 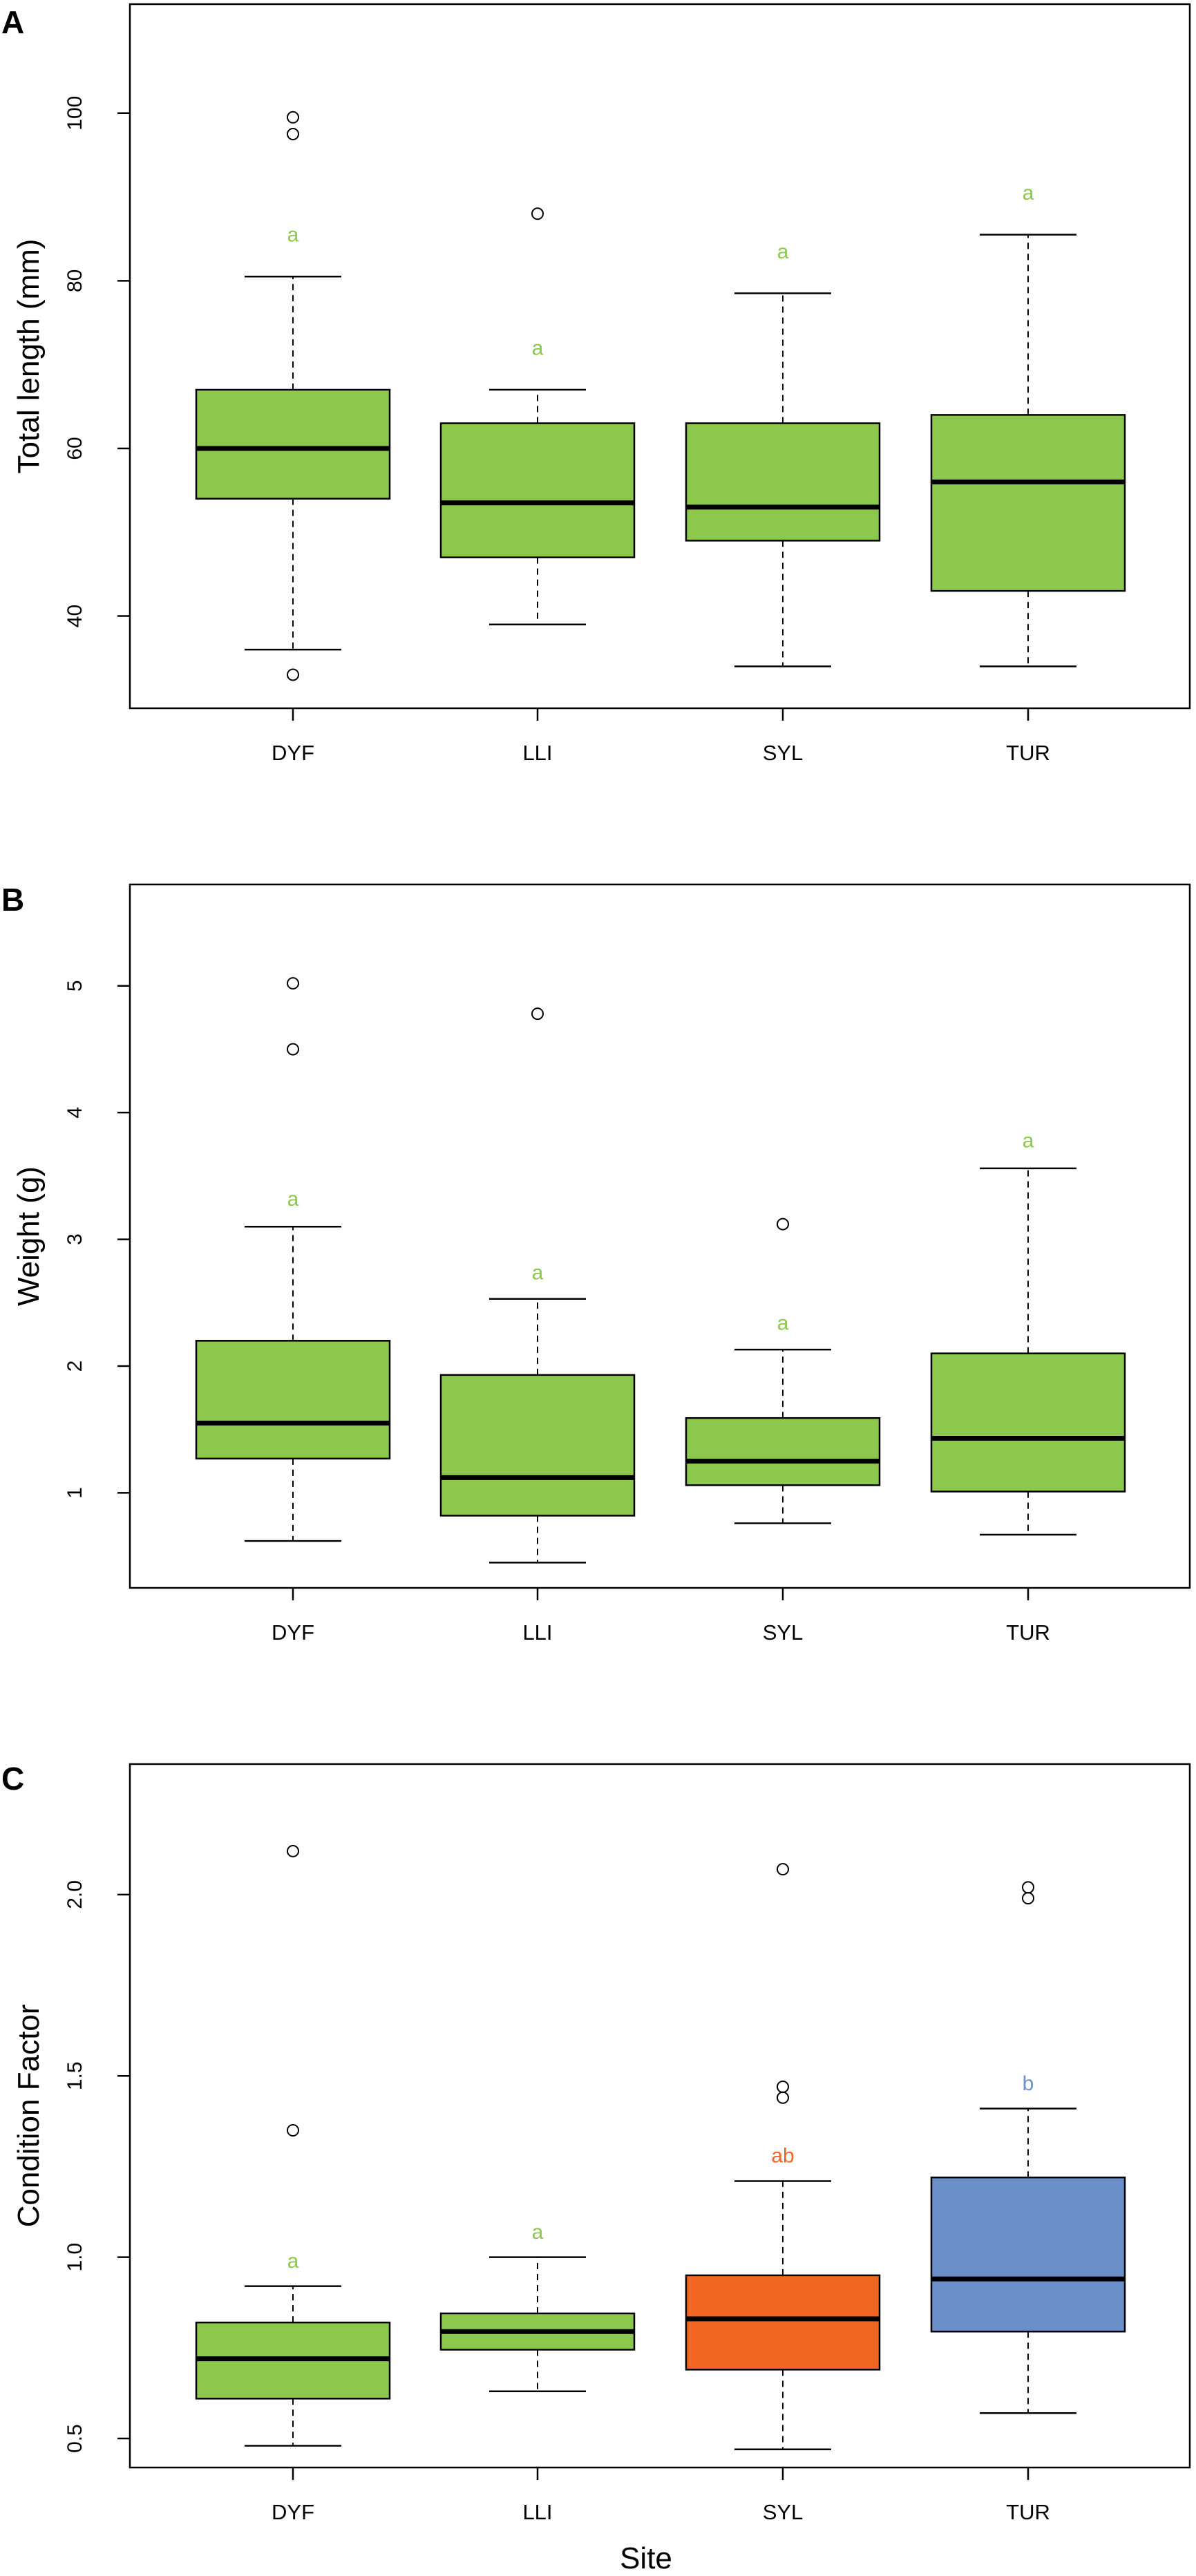 I want to click on y-tick-label: 1.0, so click(x=75, y=2257).